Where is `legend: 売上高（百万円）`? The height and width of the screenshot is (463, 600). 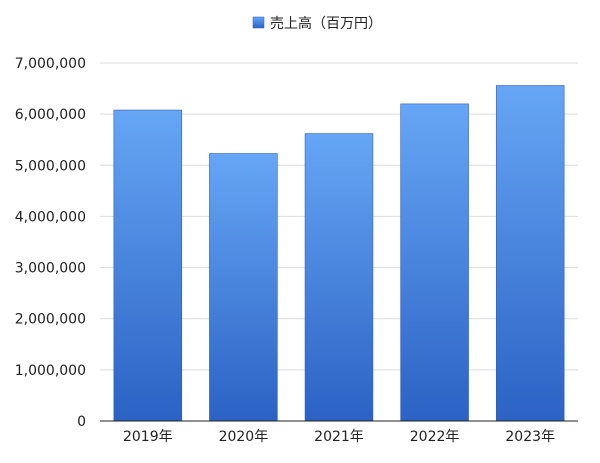
legend: 売上高（百万円） is located at coordinates (317, 23).